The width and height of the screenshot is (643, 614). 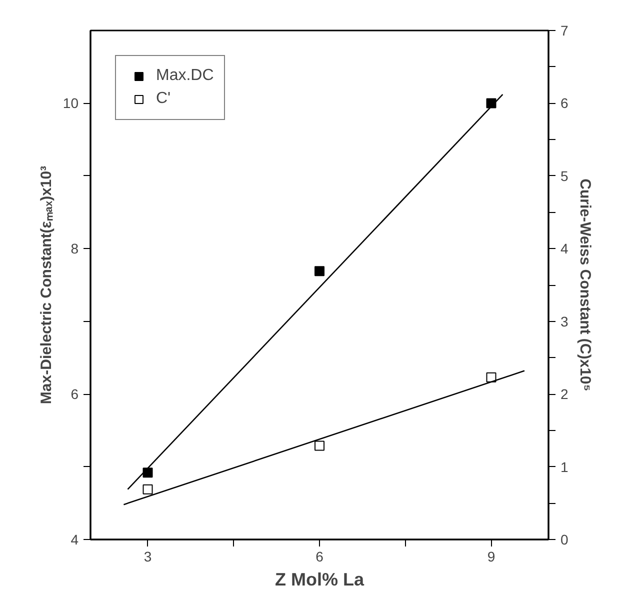 What do you see at coordinates (564, 176) in the screenshot?
I see `y2-tick-label: 5` at bounding box center [564, 176].